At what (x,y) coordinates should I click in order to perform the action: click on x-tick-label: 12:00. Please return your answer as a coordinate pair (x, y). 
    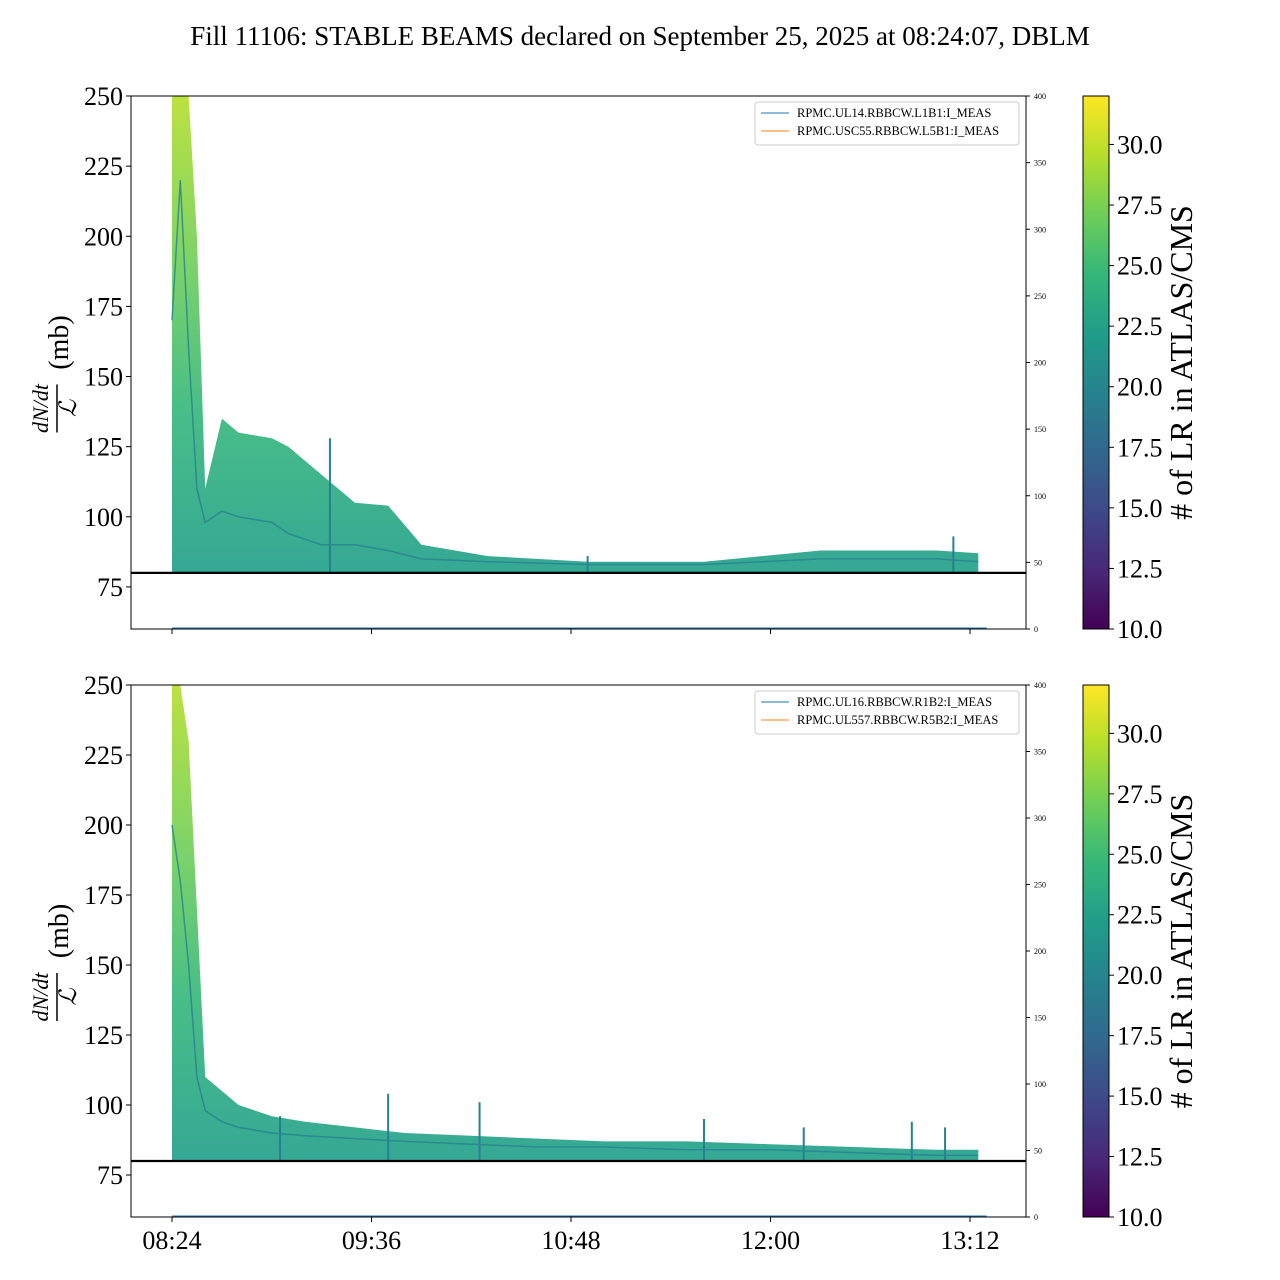
    Looking at the image, I should click on (770, 1240).